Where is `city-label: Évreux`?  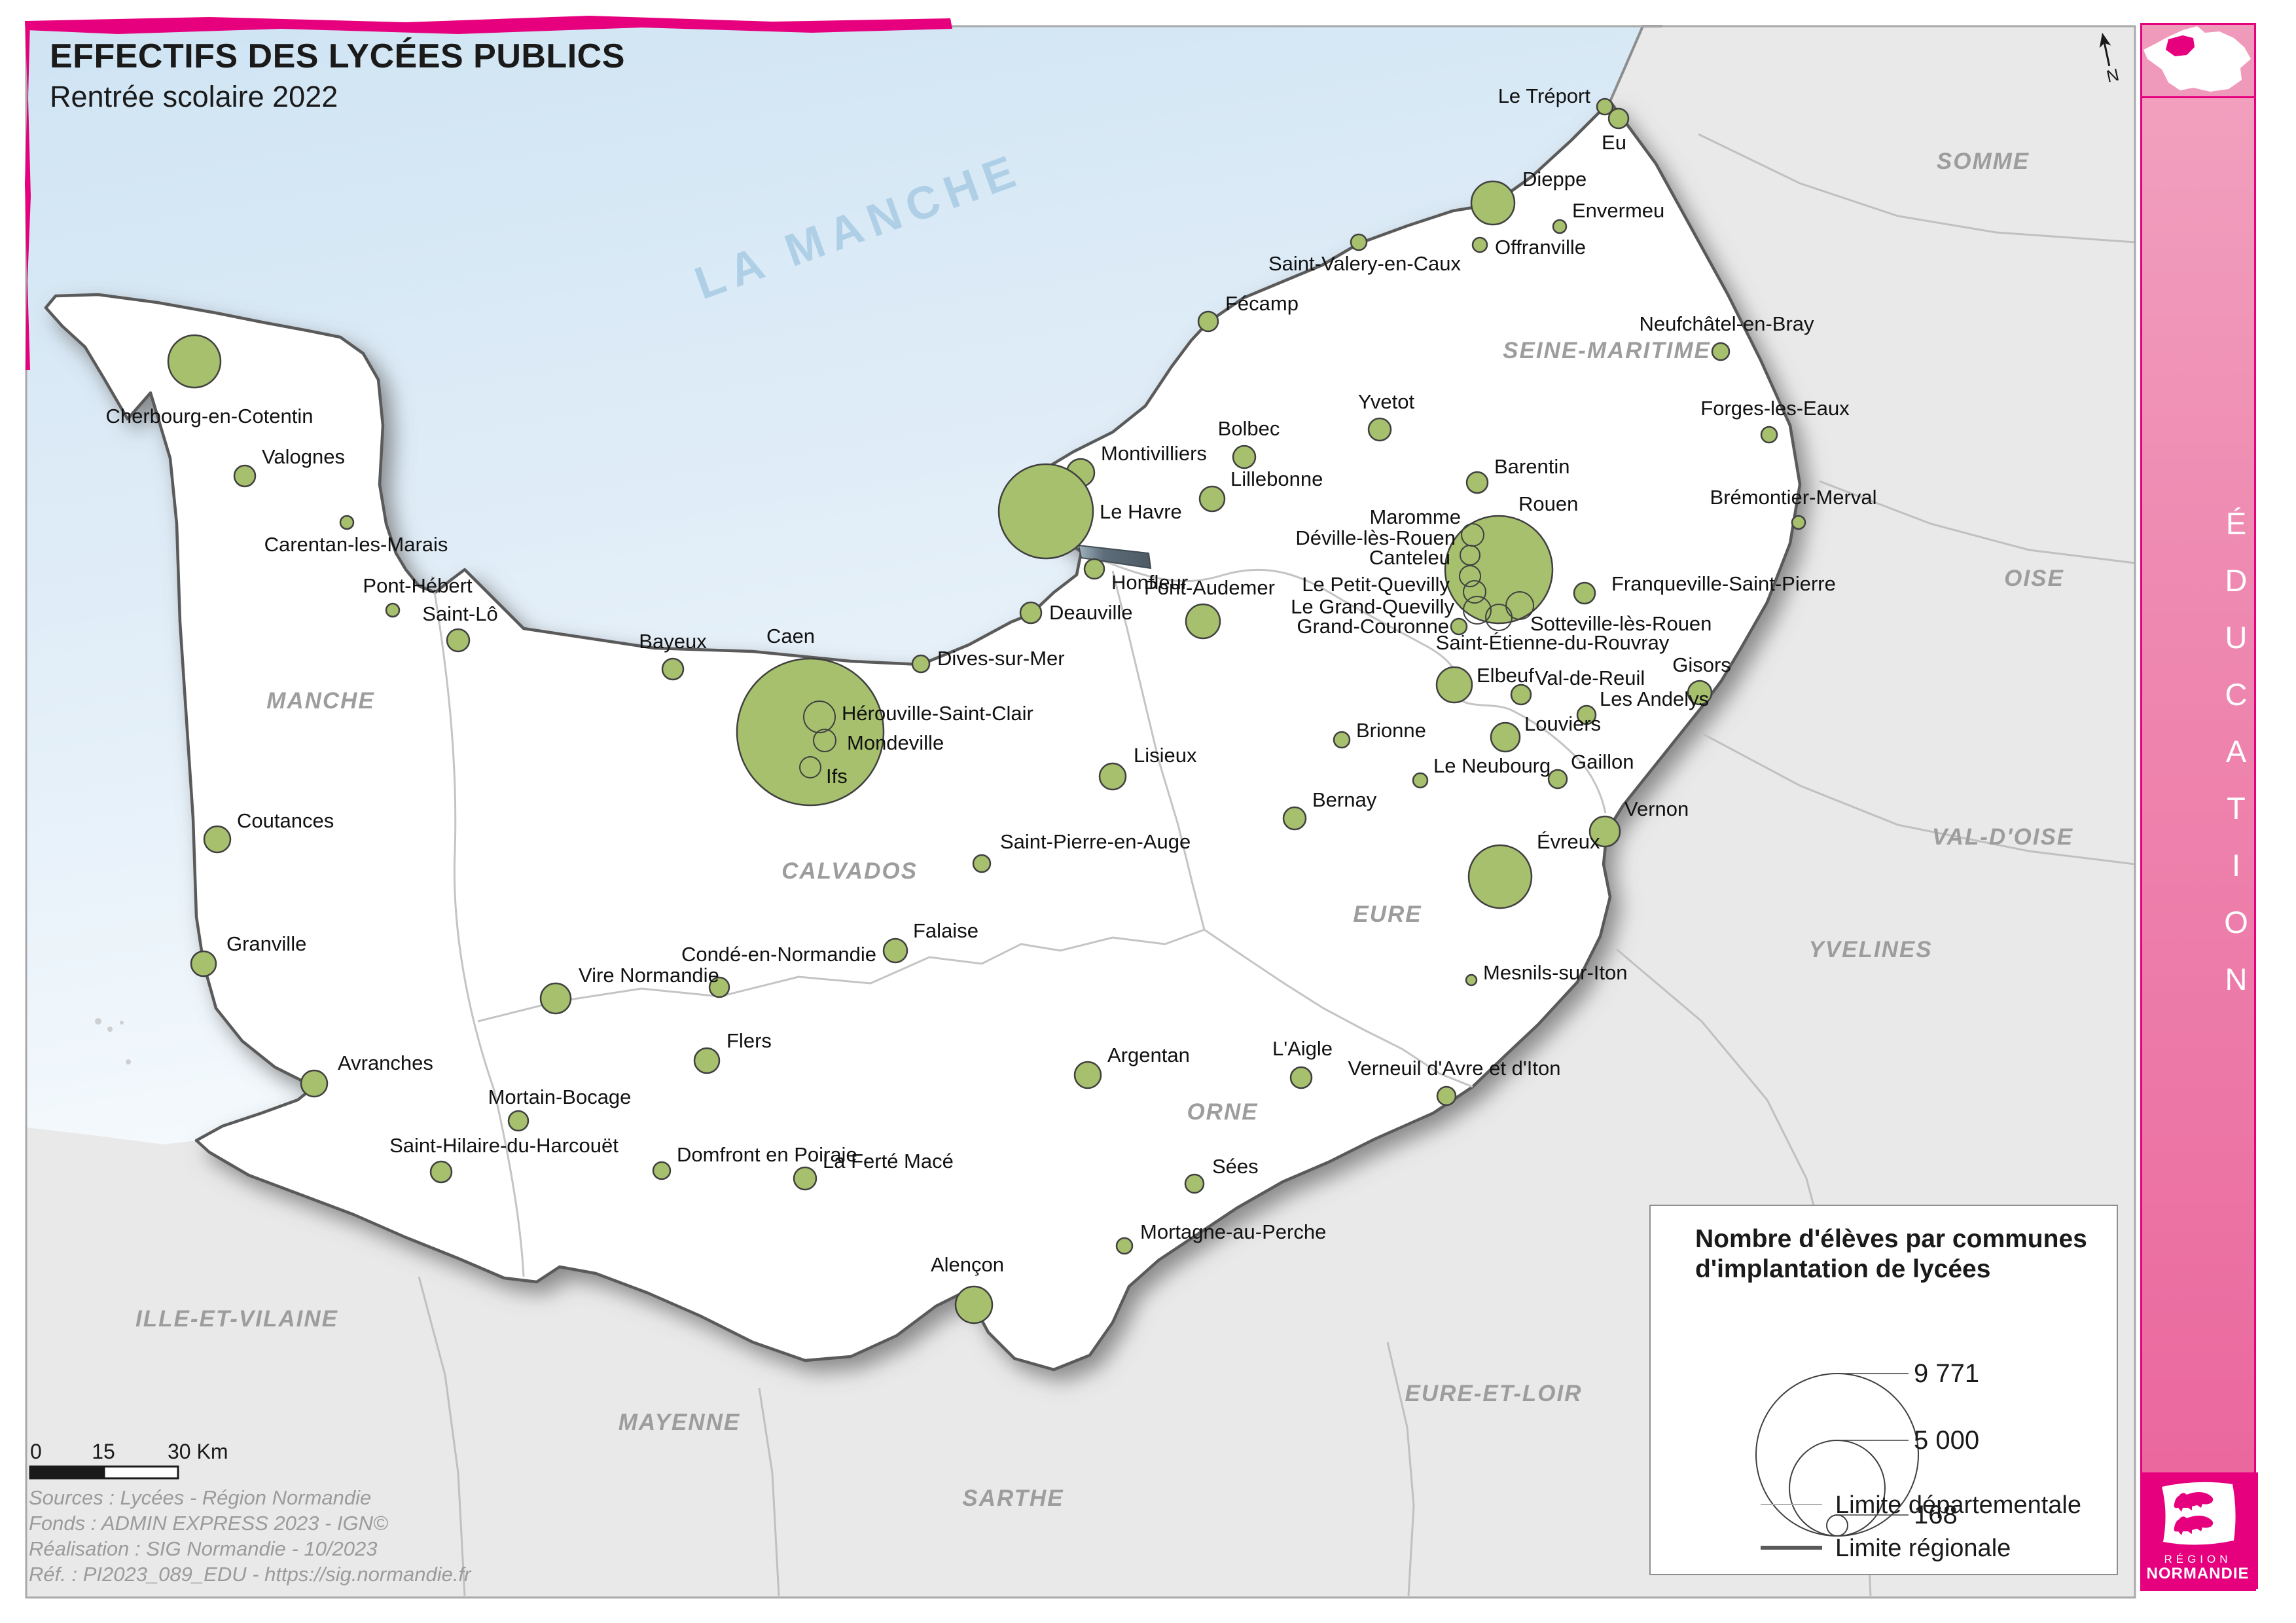 city-label: Évreux is located at coordinates (1568, 841).